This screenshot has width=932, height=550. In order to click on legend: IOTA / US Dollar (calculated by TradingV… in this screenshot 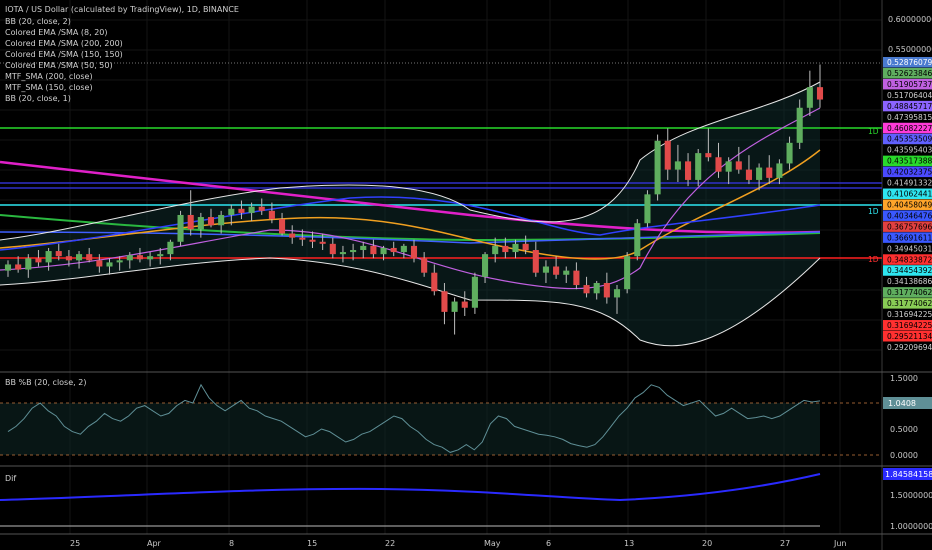, I will do `click(122, 54)`.